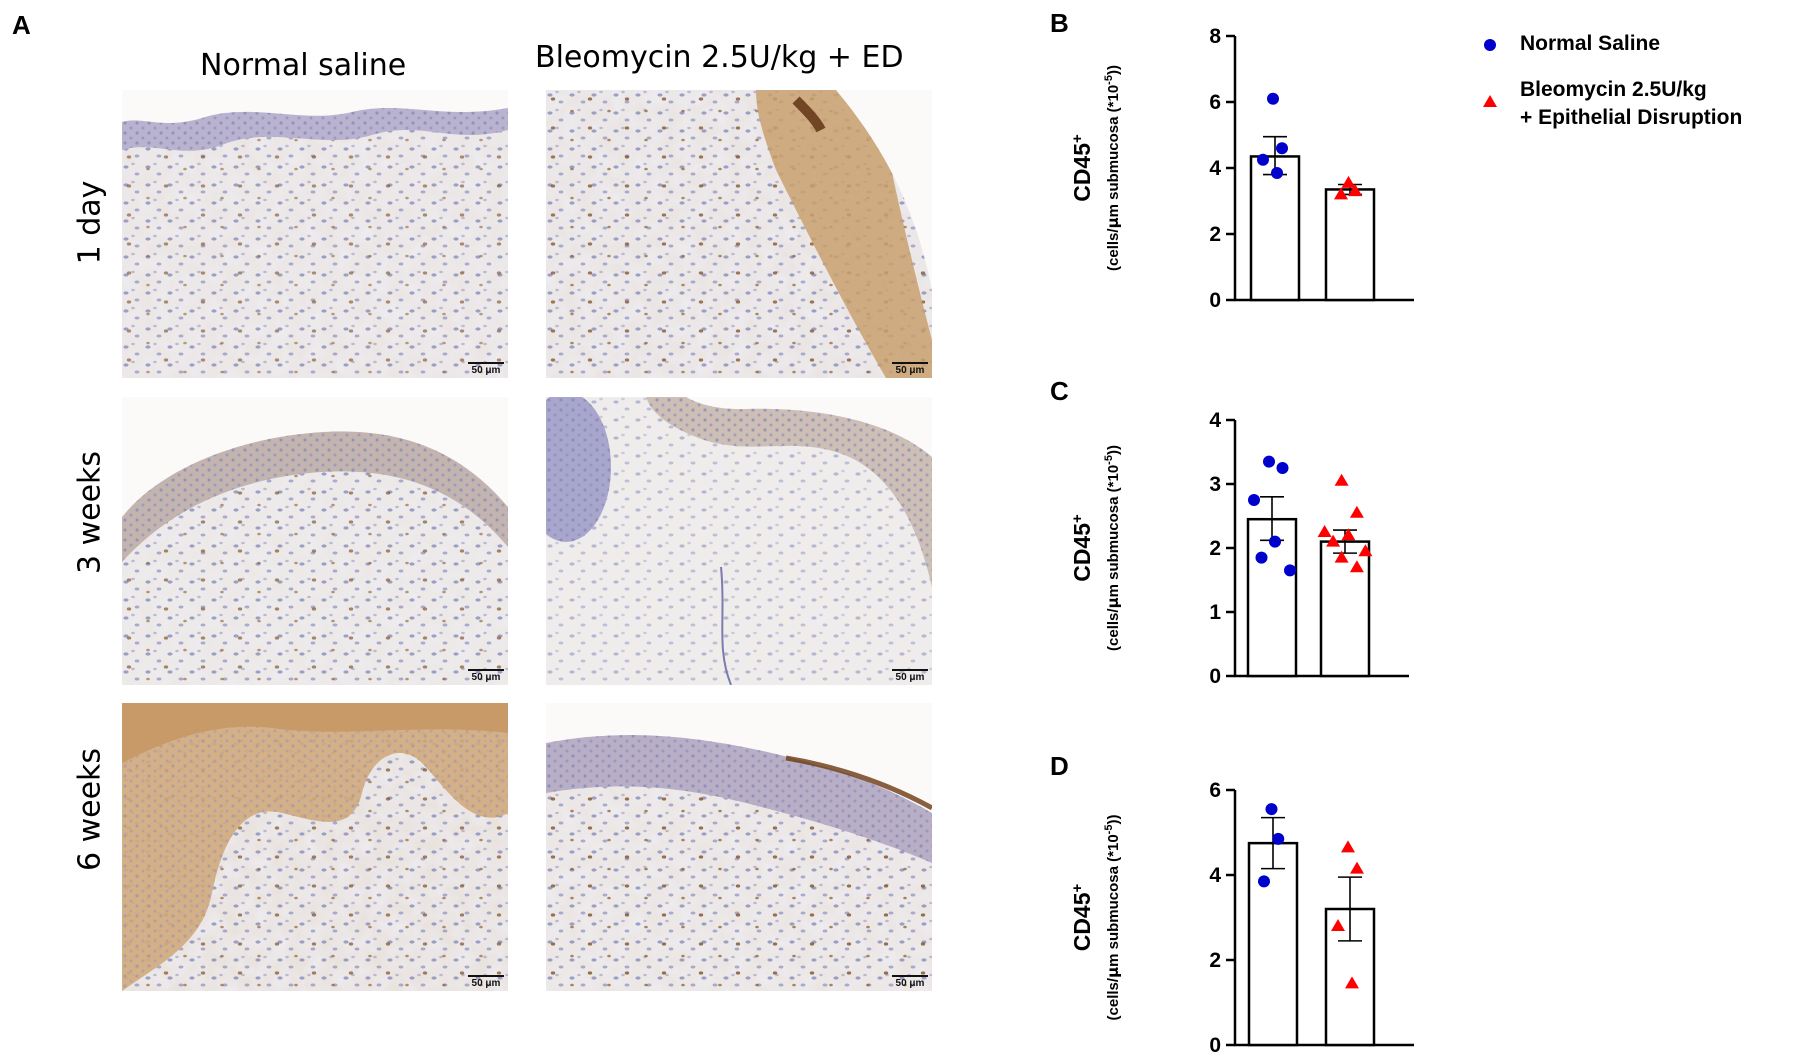  Describe the element at coordinates (1613, 89) in the screenshot. I see `legend-label-bleomycin-line1: Bleomycin 2.5U/kg` at that location.